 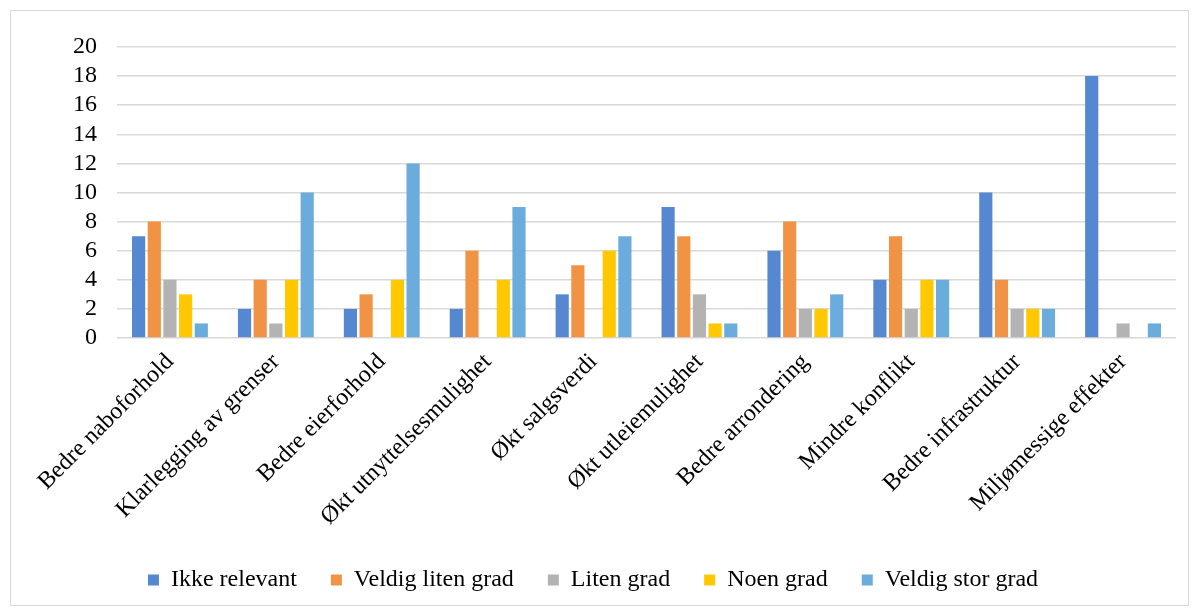 I want to click on legend-label: Veldig stor grad, so click(x=961, y=578).